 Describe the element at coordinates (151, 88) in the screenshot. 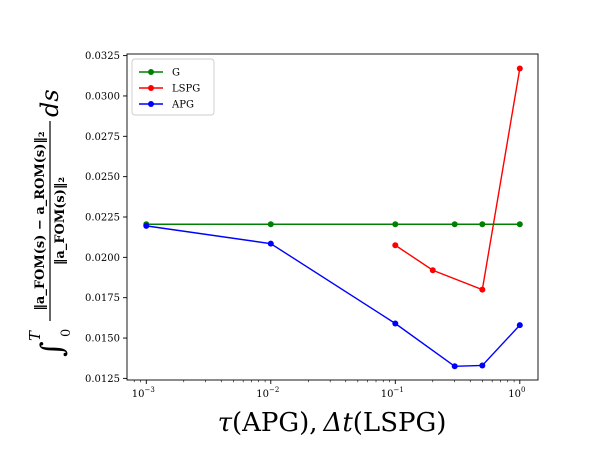

I see `legend-marker-lspg` at that location.